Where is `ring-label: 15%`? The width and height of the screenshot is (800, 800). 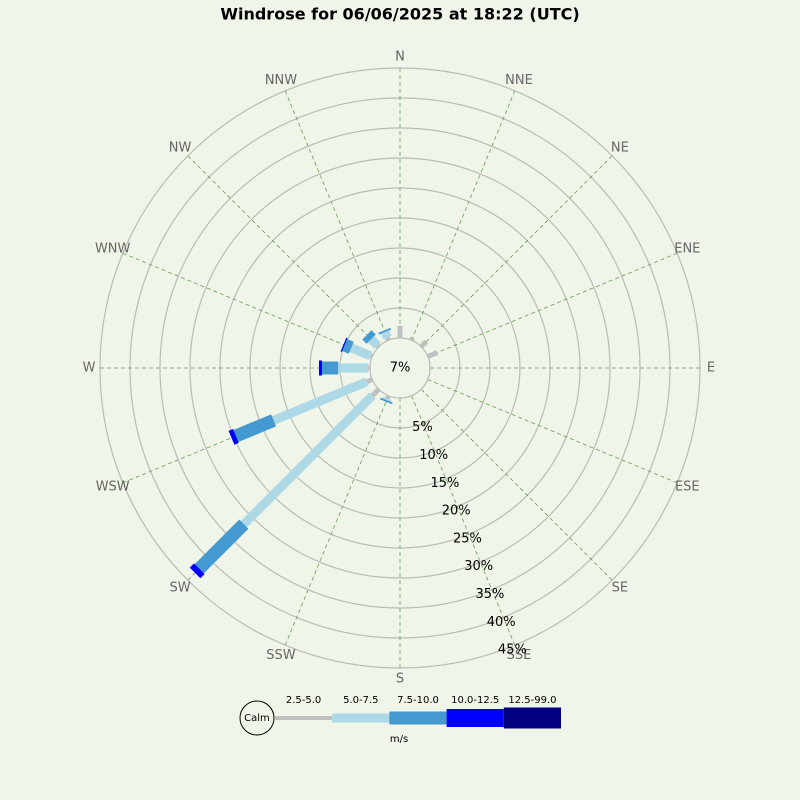
ring-label: 15% is located at coordinates (444, 483).